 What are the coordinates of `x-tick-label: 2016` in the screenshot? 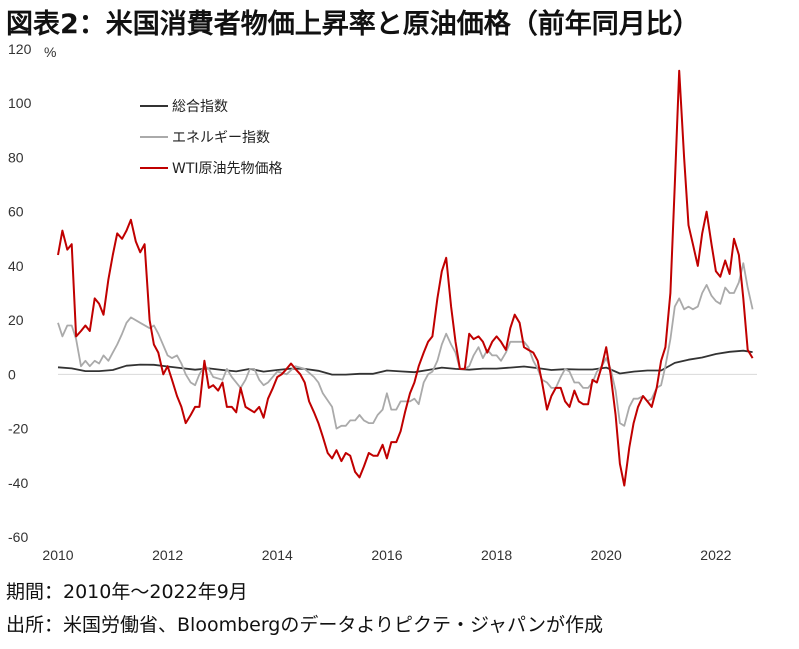 It's located at (386, 555).